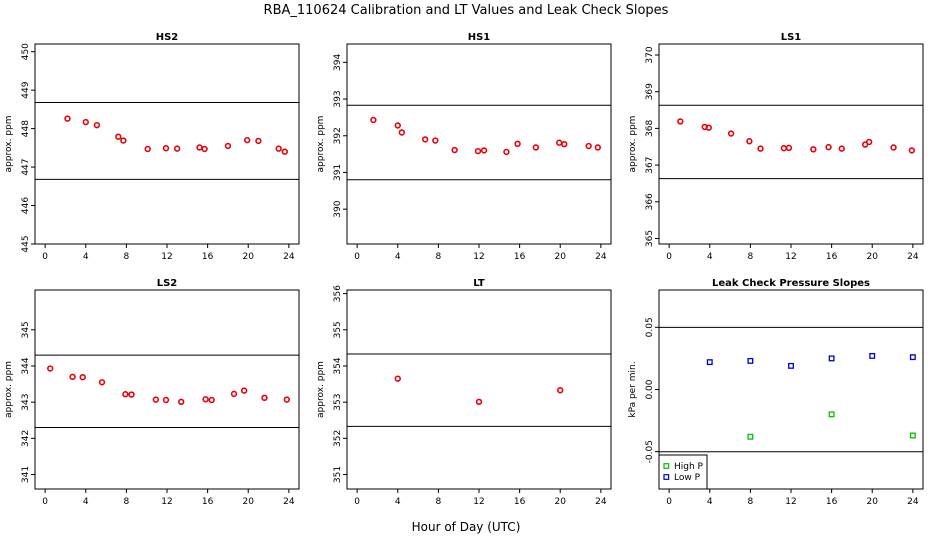  I want to click on y-tick-label: 450, so click(26, 51).